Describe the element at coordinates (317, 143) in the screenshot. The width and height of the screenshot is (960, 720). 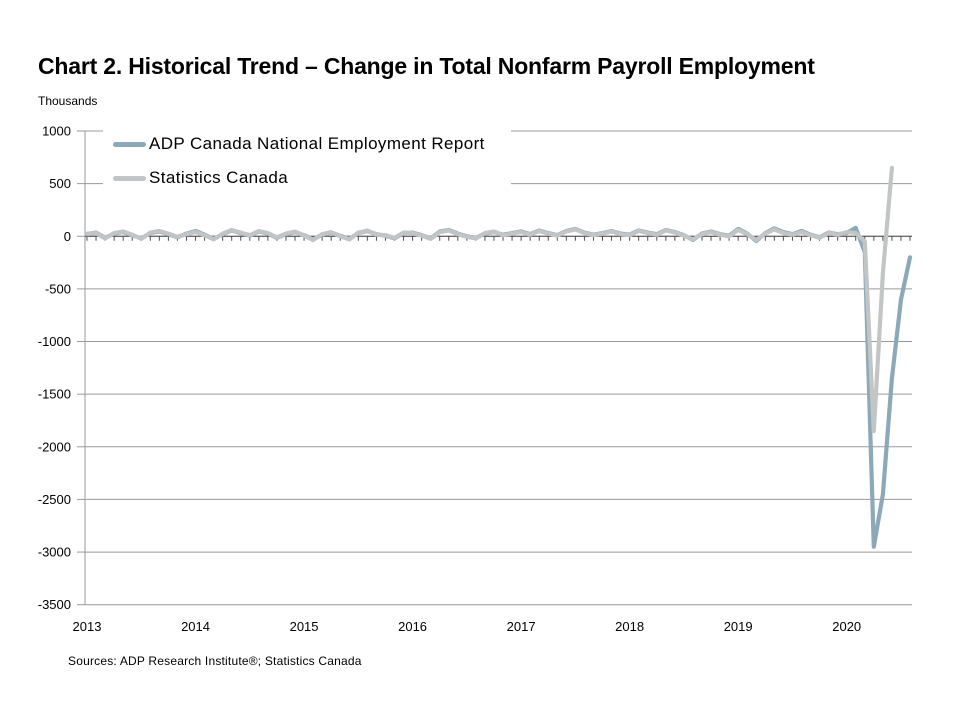
I see `legend-label-adp: ADP Canada National Employment Report` at that location.